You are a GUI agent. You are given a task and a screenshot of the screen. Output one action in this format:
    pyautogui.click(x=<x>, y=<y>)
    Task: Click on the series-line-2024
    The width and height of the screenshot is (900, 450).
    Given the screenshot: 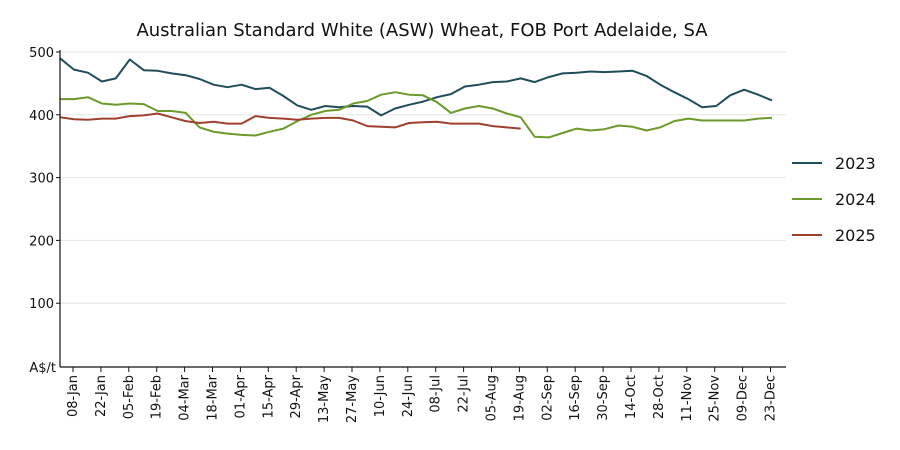 What is the action you would take?
    pyautogui.click(x=416, y=115)
    